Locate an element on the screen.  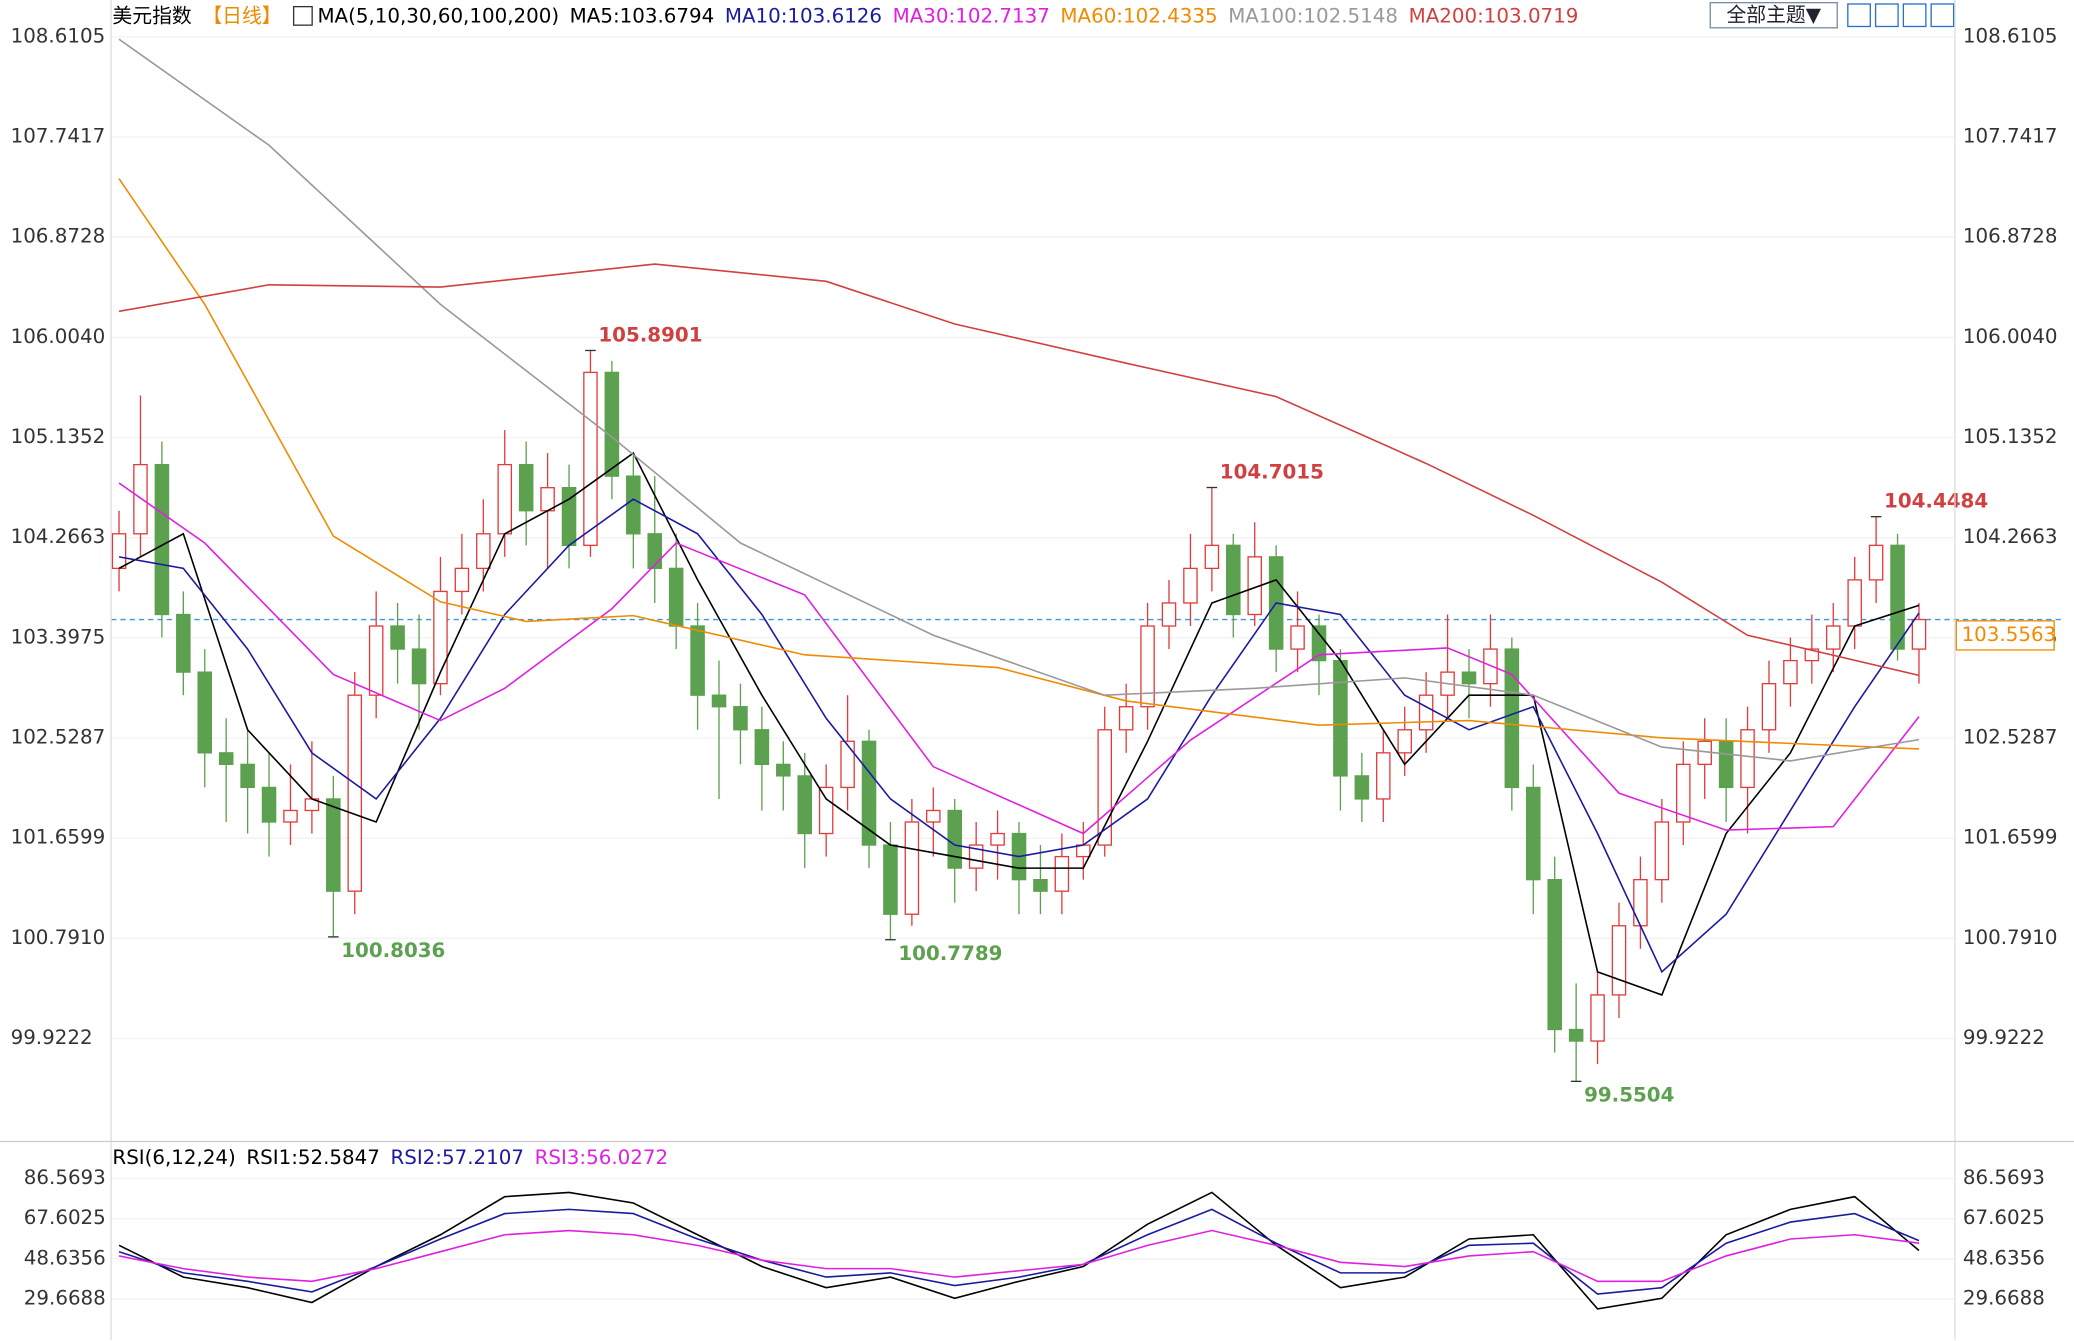
theme-button-label: 全部主题▼ is located at coordinates (1773, 14).